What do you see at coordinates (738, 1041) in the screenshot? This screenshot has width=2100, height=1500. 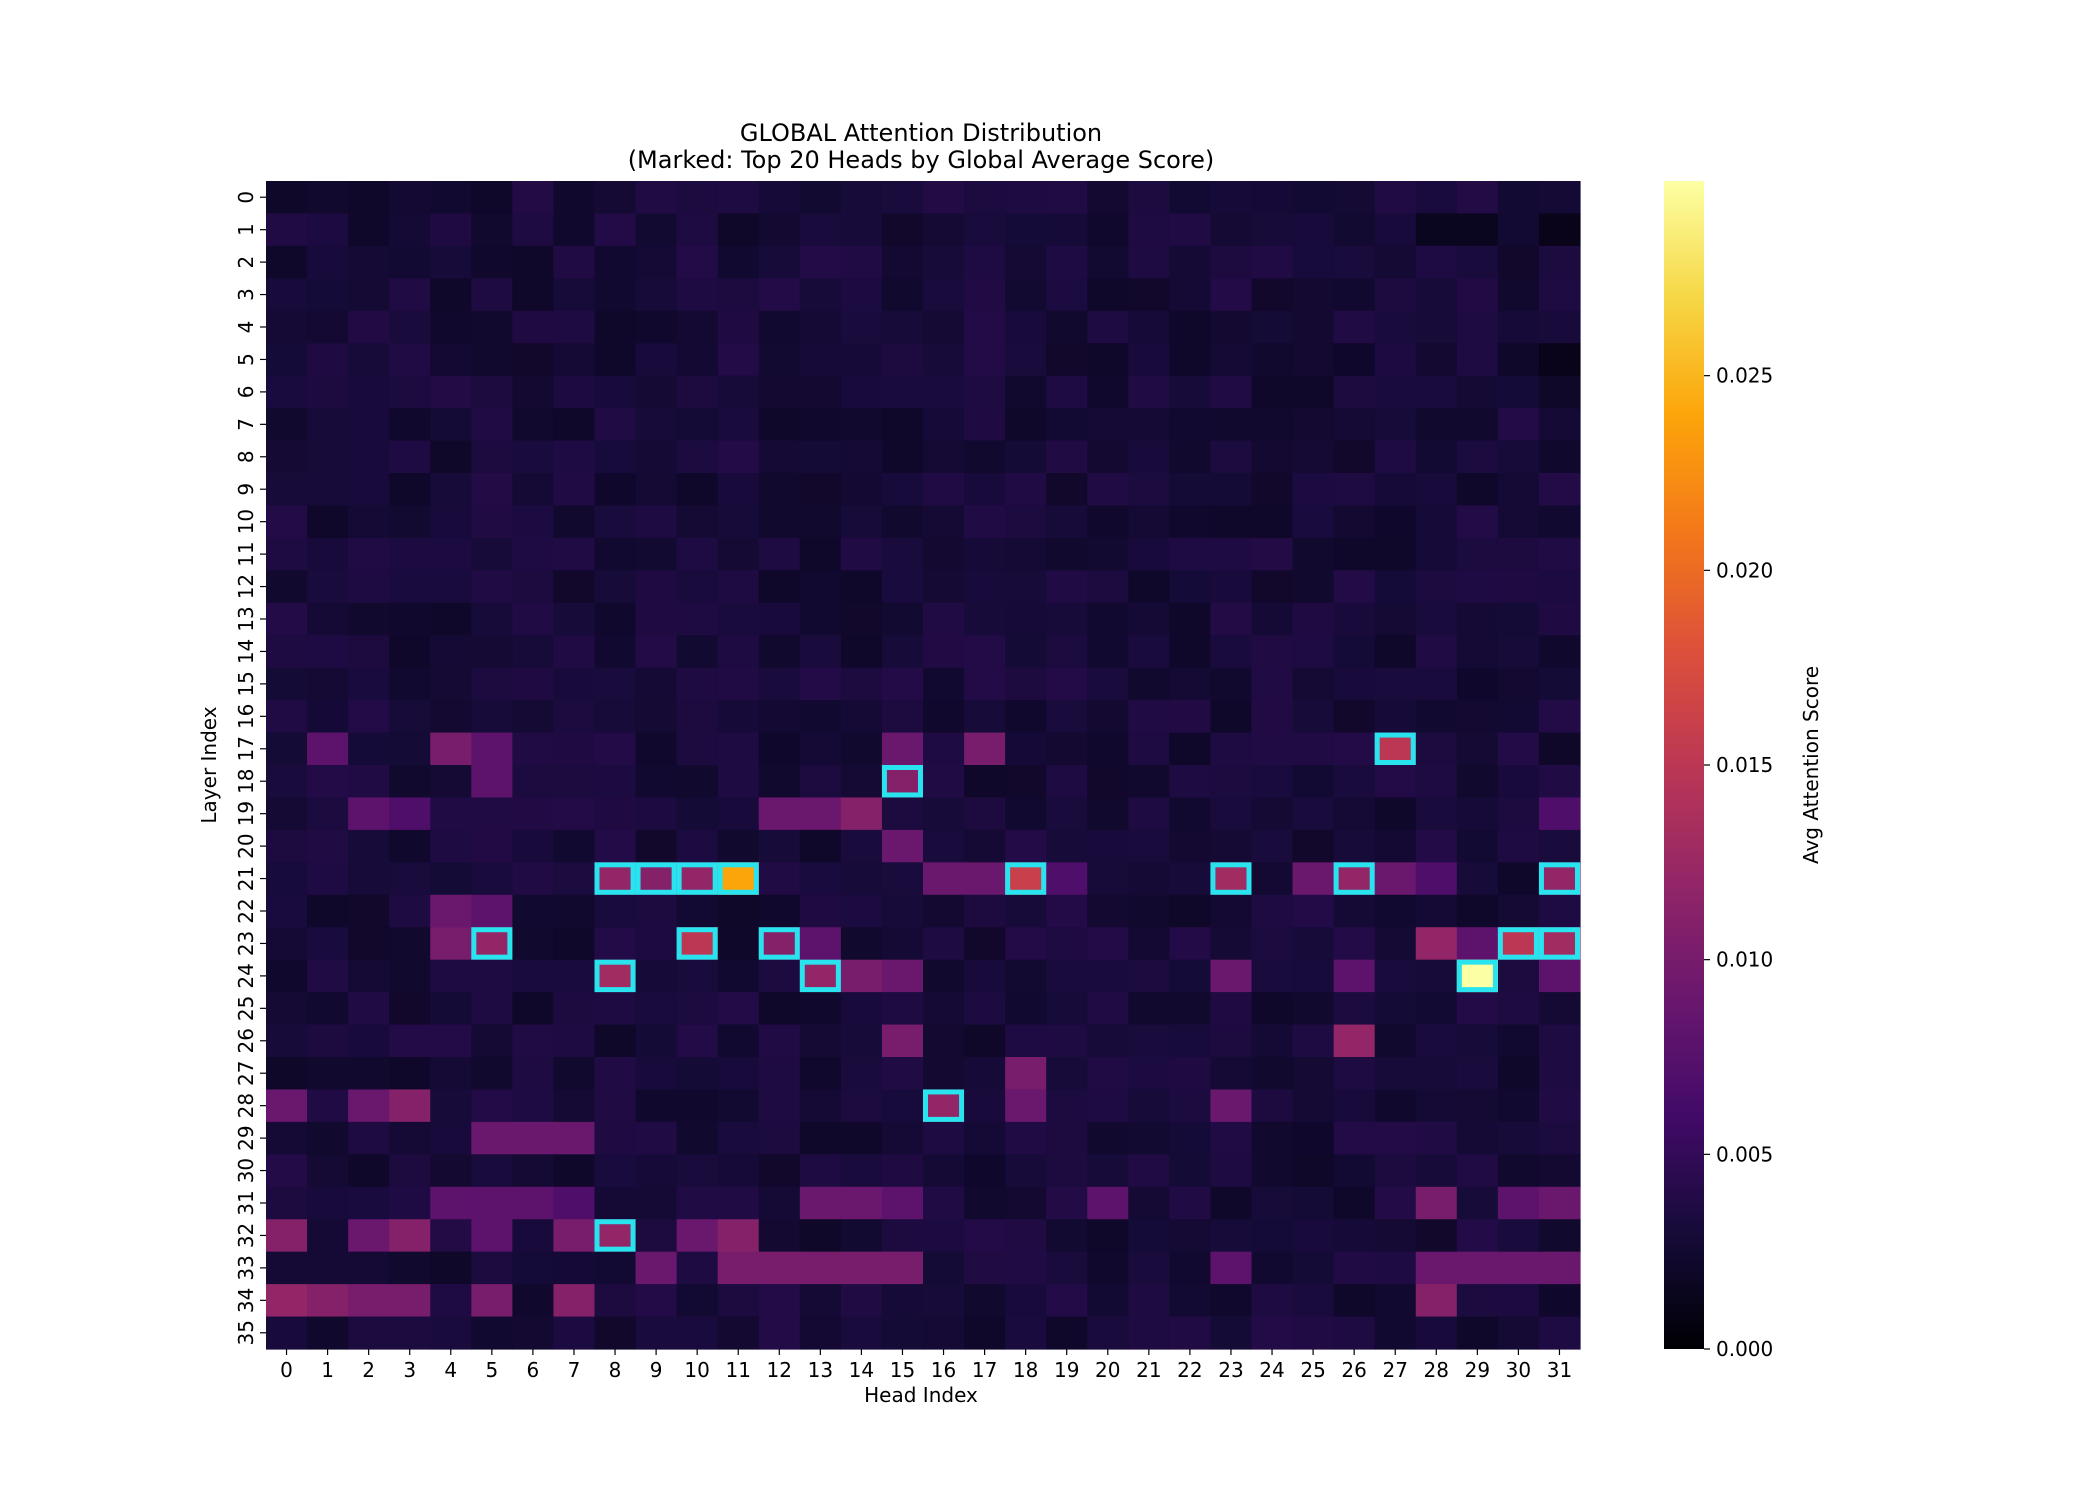 I see `cell-l26-h11` at bounding box center [738, 1041].